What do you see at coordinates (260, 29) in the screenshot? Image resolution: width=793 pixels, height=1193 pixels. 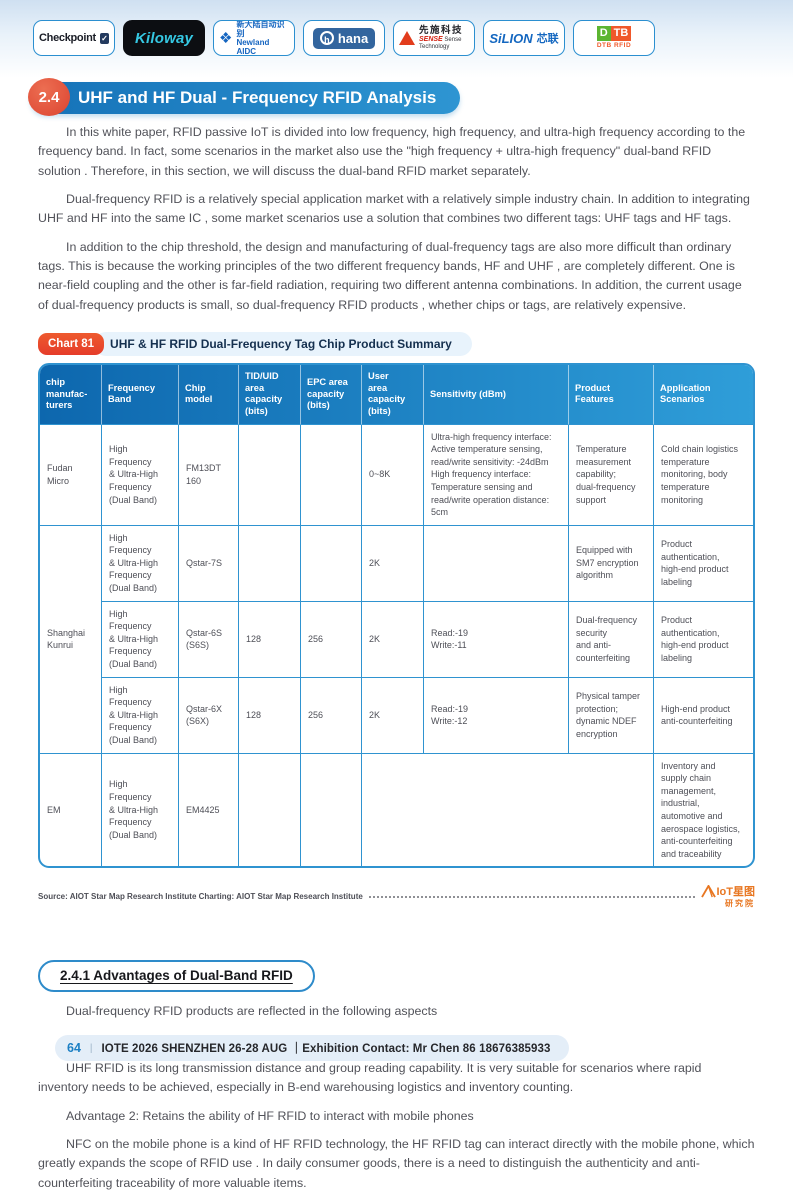 I see `newland-logo-cn: 新大陆自动识别` at bounding box center [260, 29].